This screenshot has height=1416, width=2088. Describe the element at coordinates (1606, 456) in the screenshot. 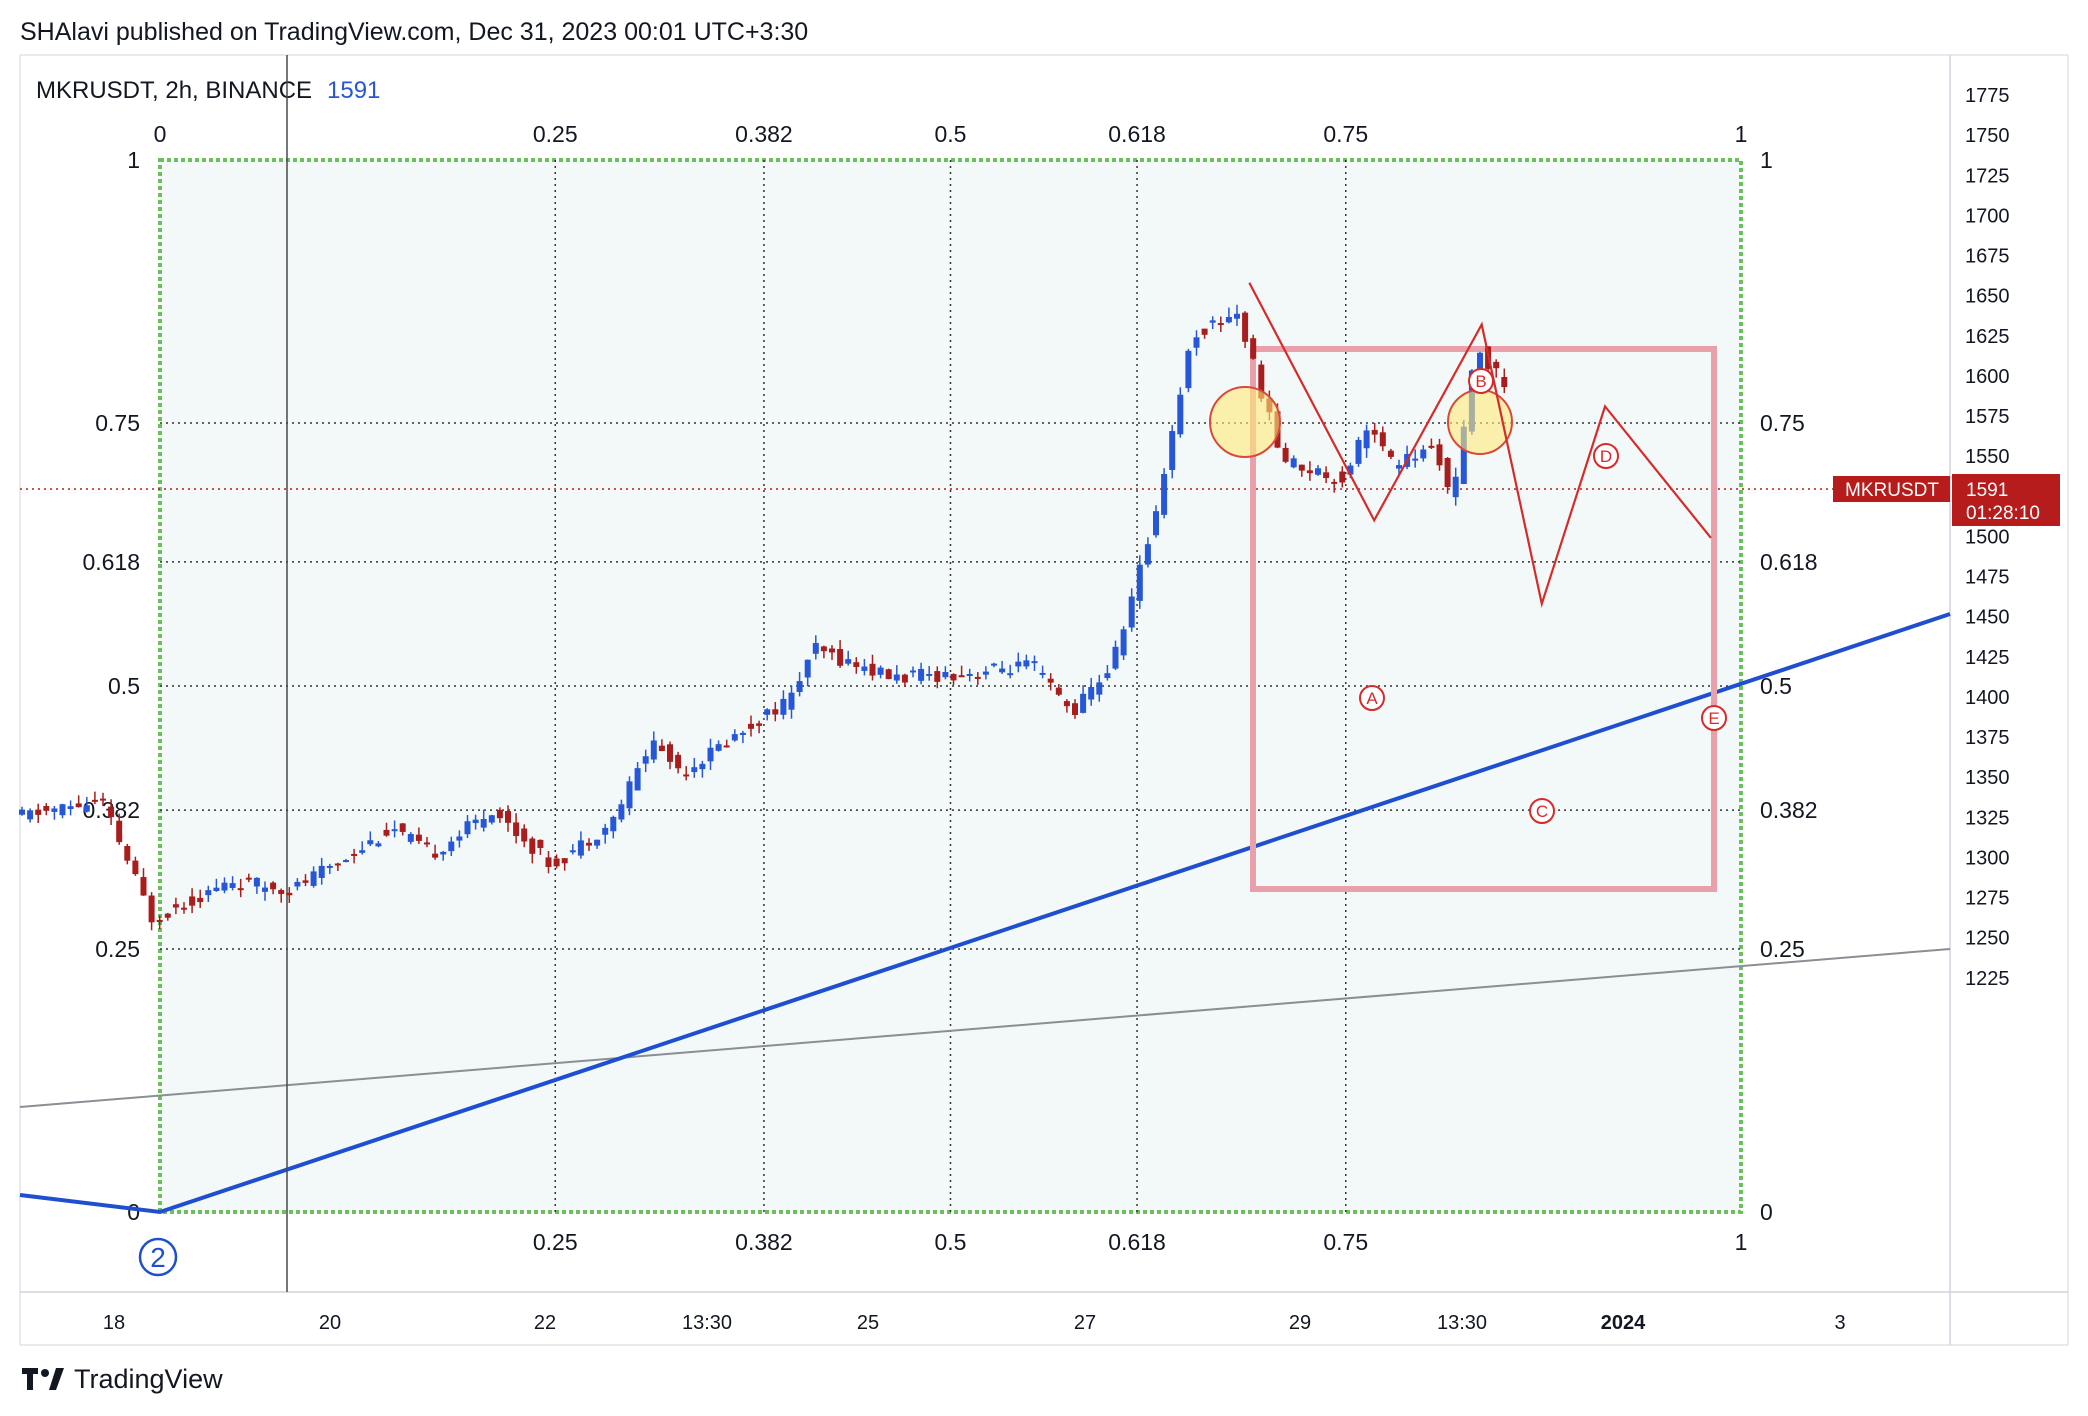

I see `wave-label-circle` at that location.